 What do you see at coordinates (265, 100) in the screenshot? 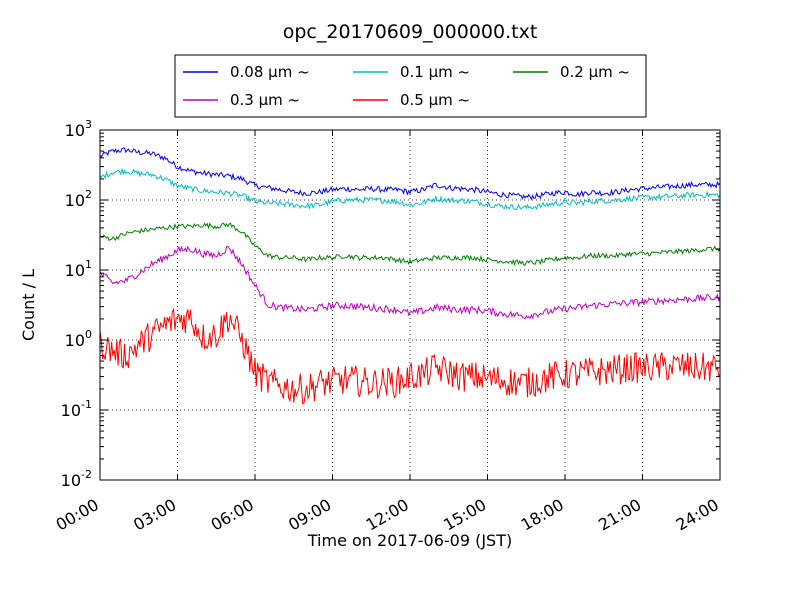
I see `legend-label: 0.3 μm ~` at bounding box center [265, 100].